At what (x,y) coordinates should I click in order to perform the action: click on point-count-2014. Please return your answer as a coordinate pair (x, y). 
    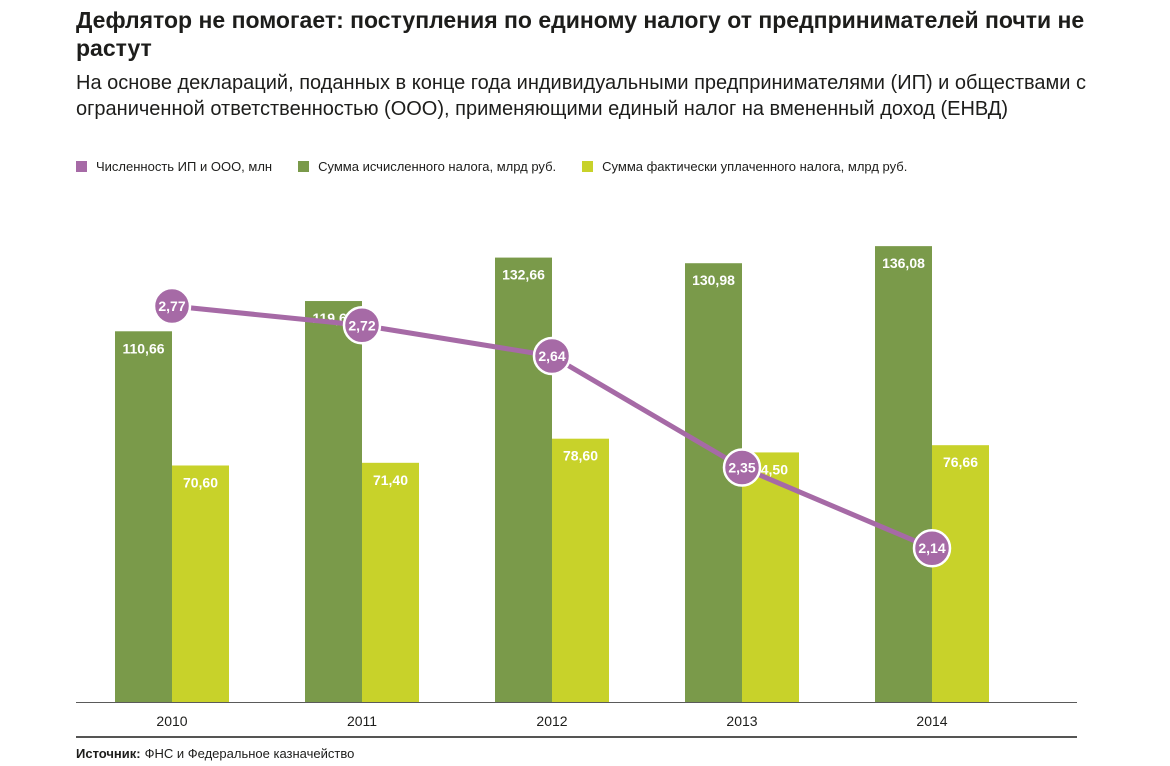
    Looking at the image, I should click on (932, 548).